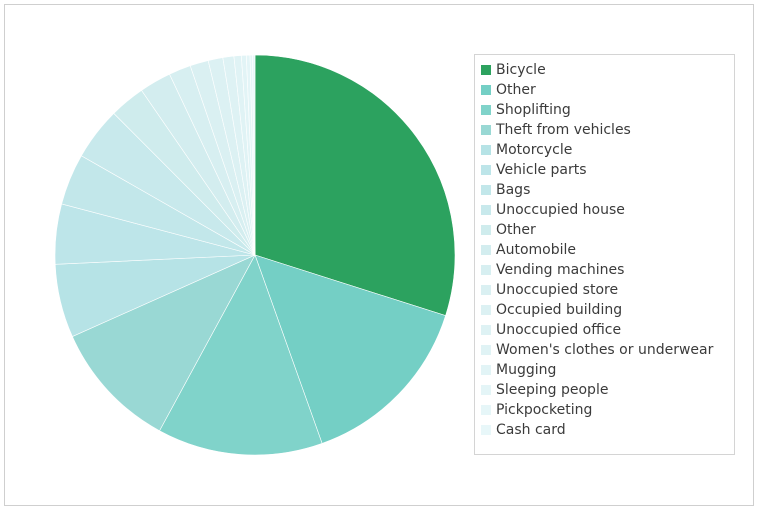 Image resolution: width=757 pixels, height=515 pixels. I want to click on legend-item: Sleeping people, so click(604, 390).